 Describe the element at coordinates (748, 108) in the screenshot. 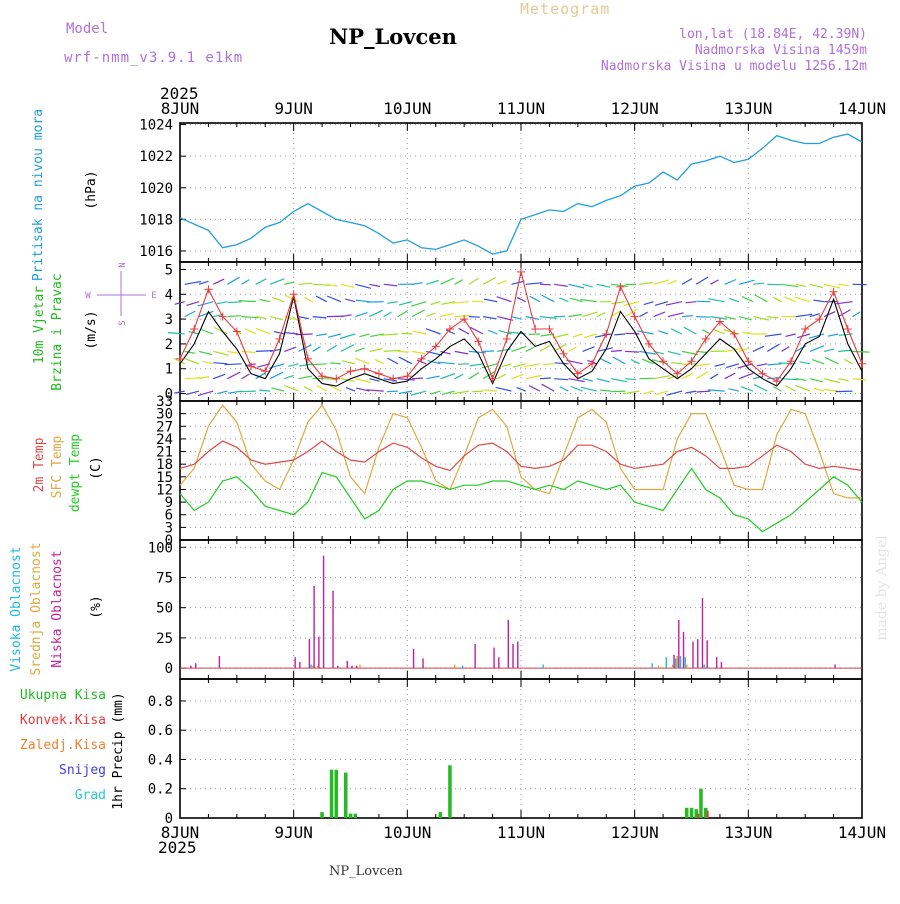

I see `top-day-label: 13JUN` at that location.